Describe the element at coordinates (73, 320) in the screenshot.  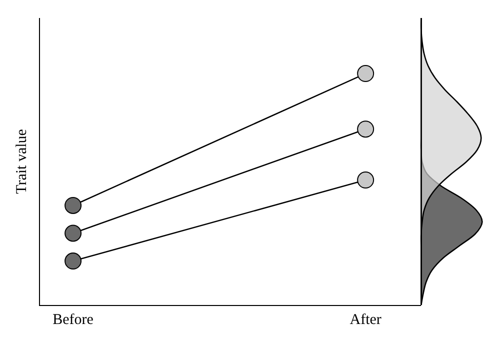
I see `x-tick-label: Before` at that location.